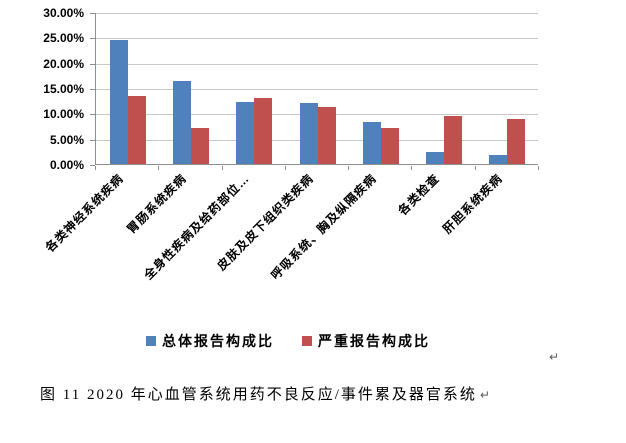 The height and width of the screenshot is (443, 626). I want to click on legend-item-series0: 总体报告构成比, so click(210, 341).